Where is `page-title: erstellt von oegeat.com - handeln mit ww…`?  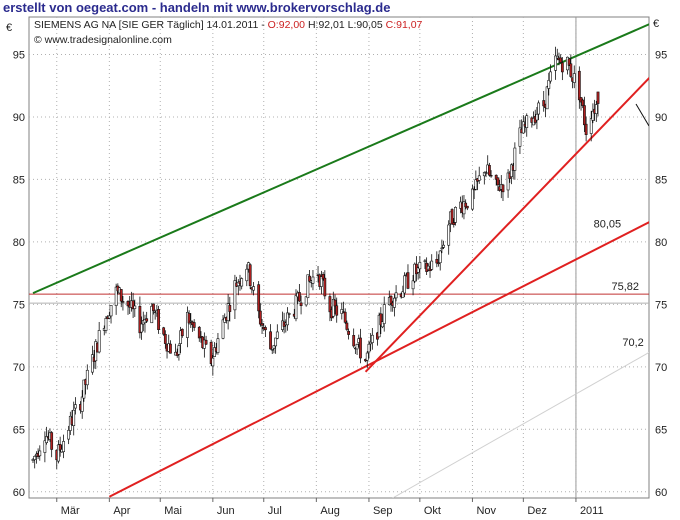
page-title: erstellt von oegeat.com - handeln mit ww… is located at coordinates (197, 7).